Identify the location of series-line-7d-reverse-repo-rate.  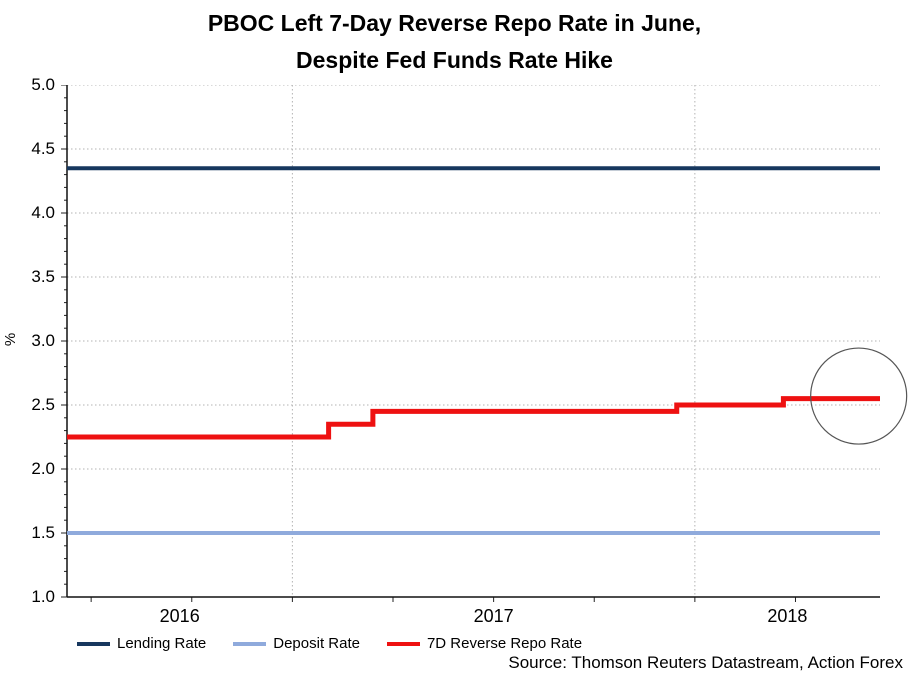
(473, 418).